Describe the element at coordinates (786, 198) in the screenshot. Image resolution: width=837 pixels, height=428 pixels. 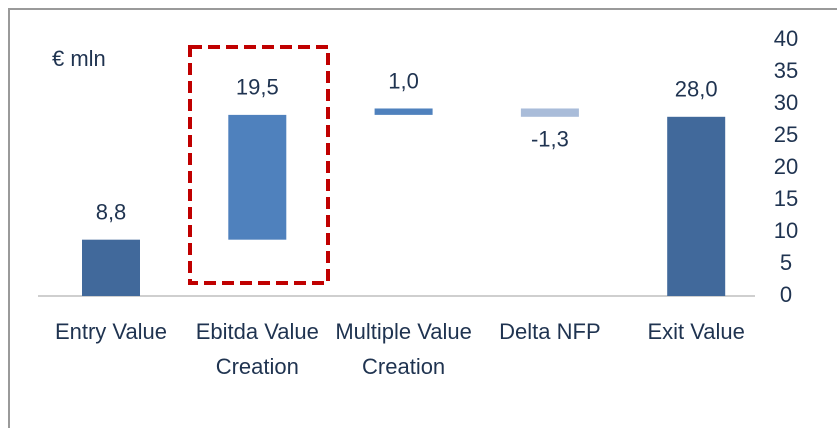
I see `y-tick-label: 15` at that location.